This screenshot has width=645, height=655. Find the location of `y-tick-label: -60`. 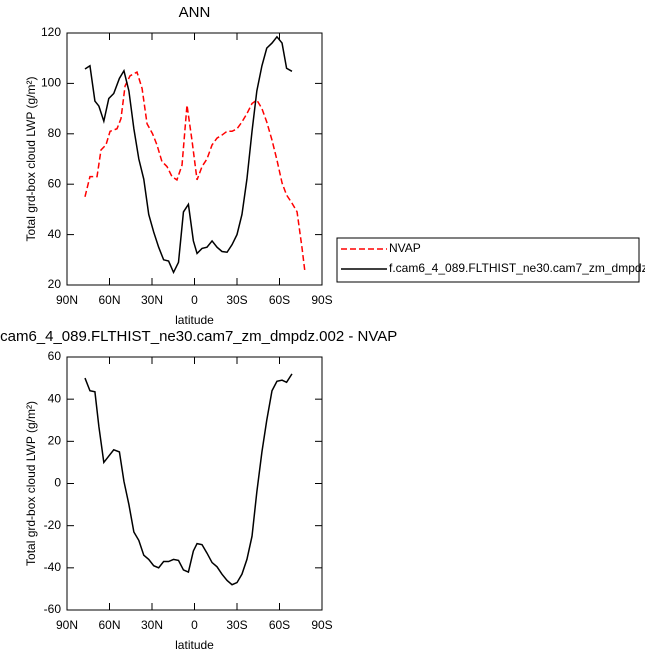

y-tick-label: -60 is located at coordinates (53, 609).